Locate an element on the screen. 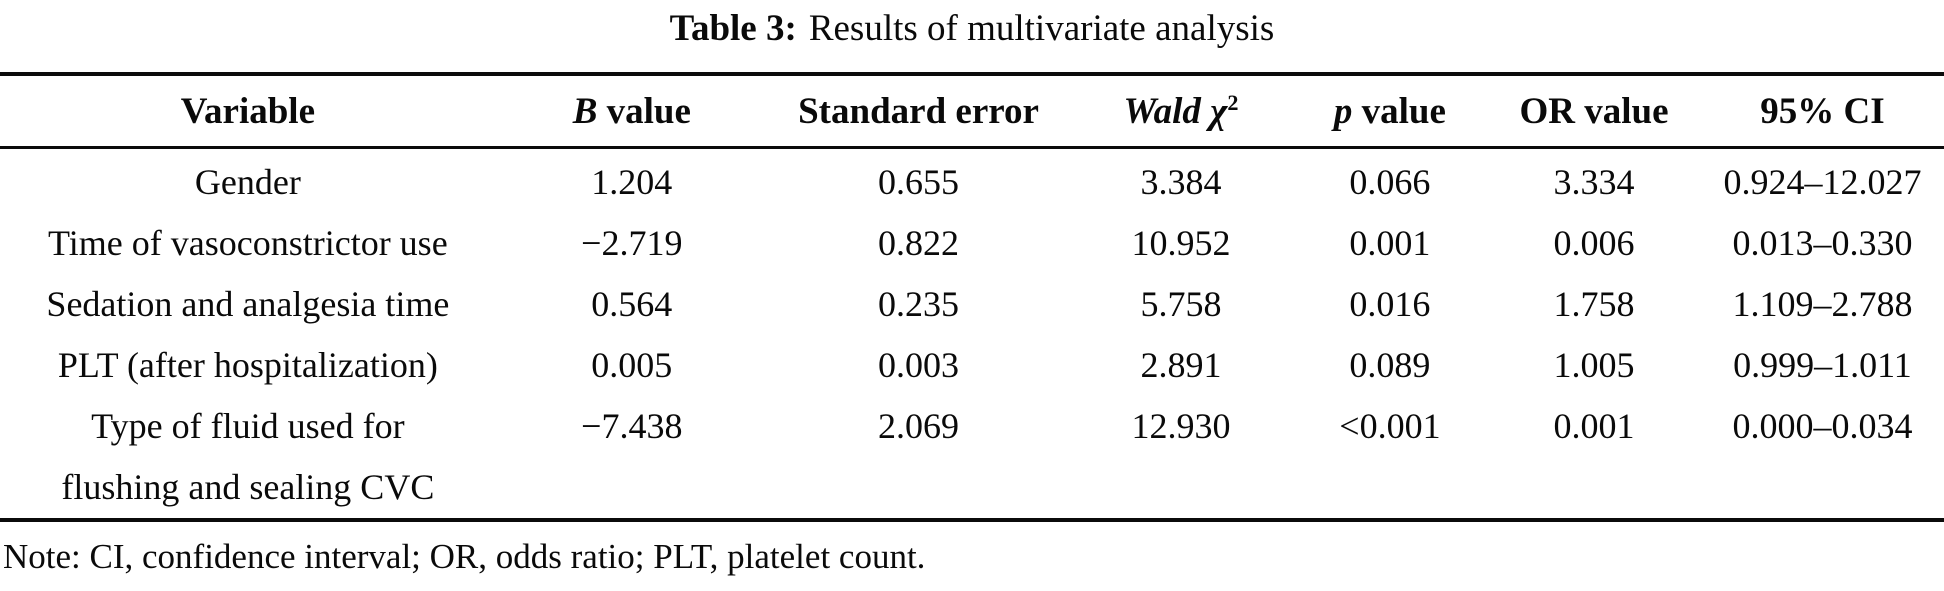 The image size is (1944, 591). cell-b-value: −2.719 is located at coordinates (632, 243).